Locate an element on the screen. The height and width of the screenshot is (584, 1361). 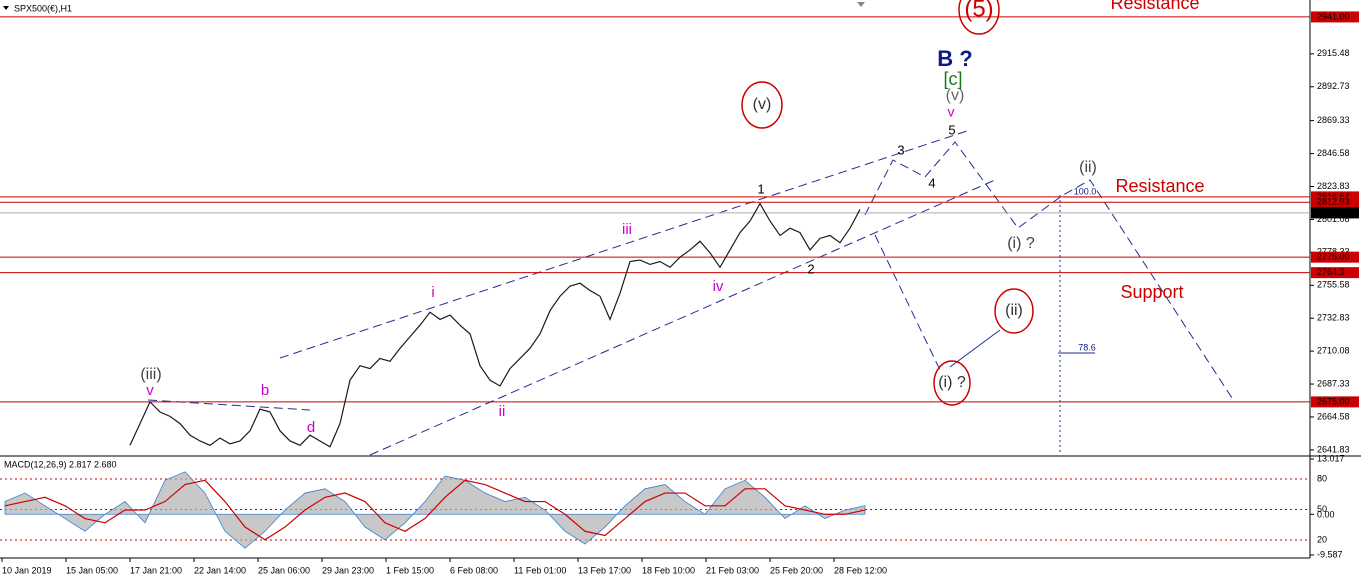
x-tick-label: 11 Feb 01:00 is located at coordinates (540, 570).